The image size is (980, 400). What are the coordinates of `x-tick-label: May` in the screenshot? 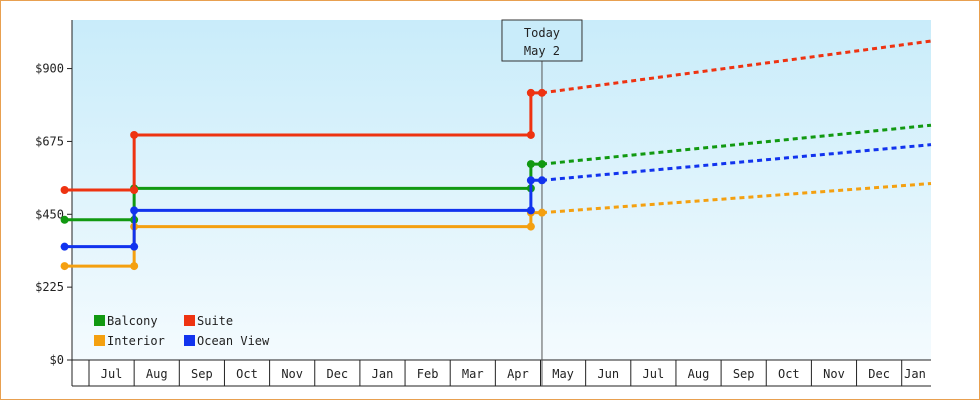 It's located at (563, 374).